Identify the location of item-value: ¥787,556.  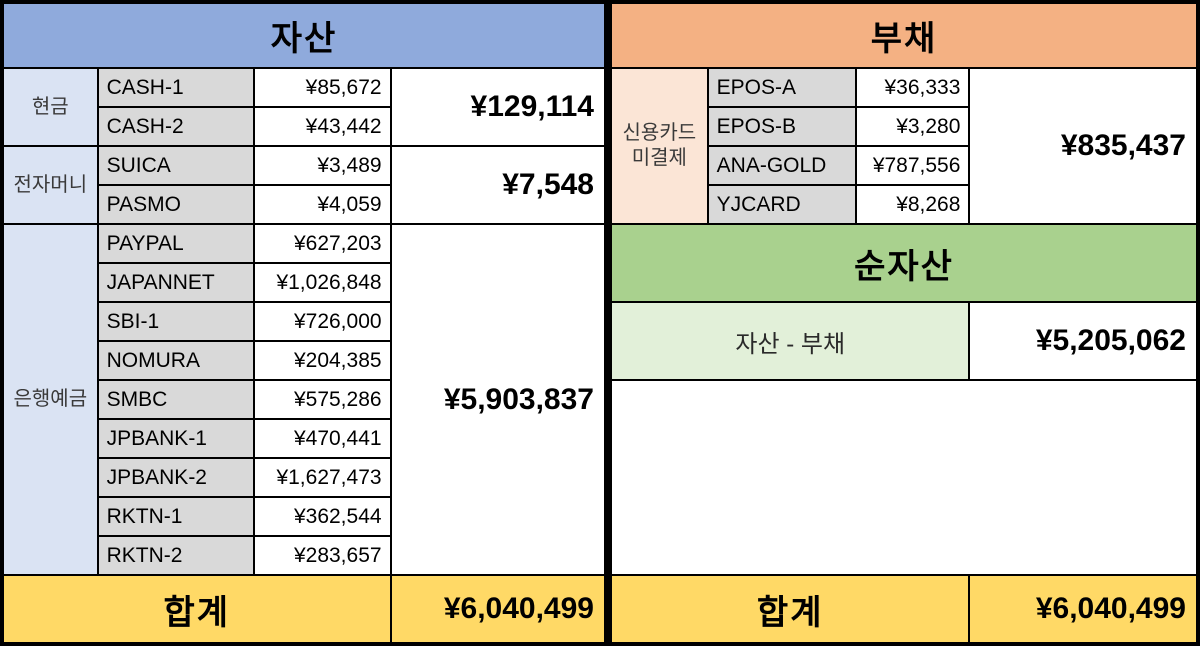
(912, 165).